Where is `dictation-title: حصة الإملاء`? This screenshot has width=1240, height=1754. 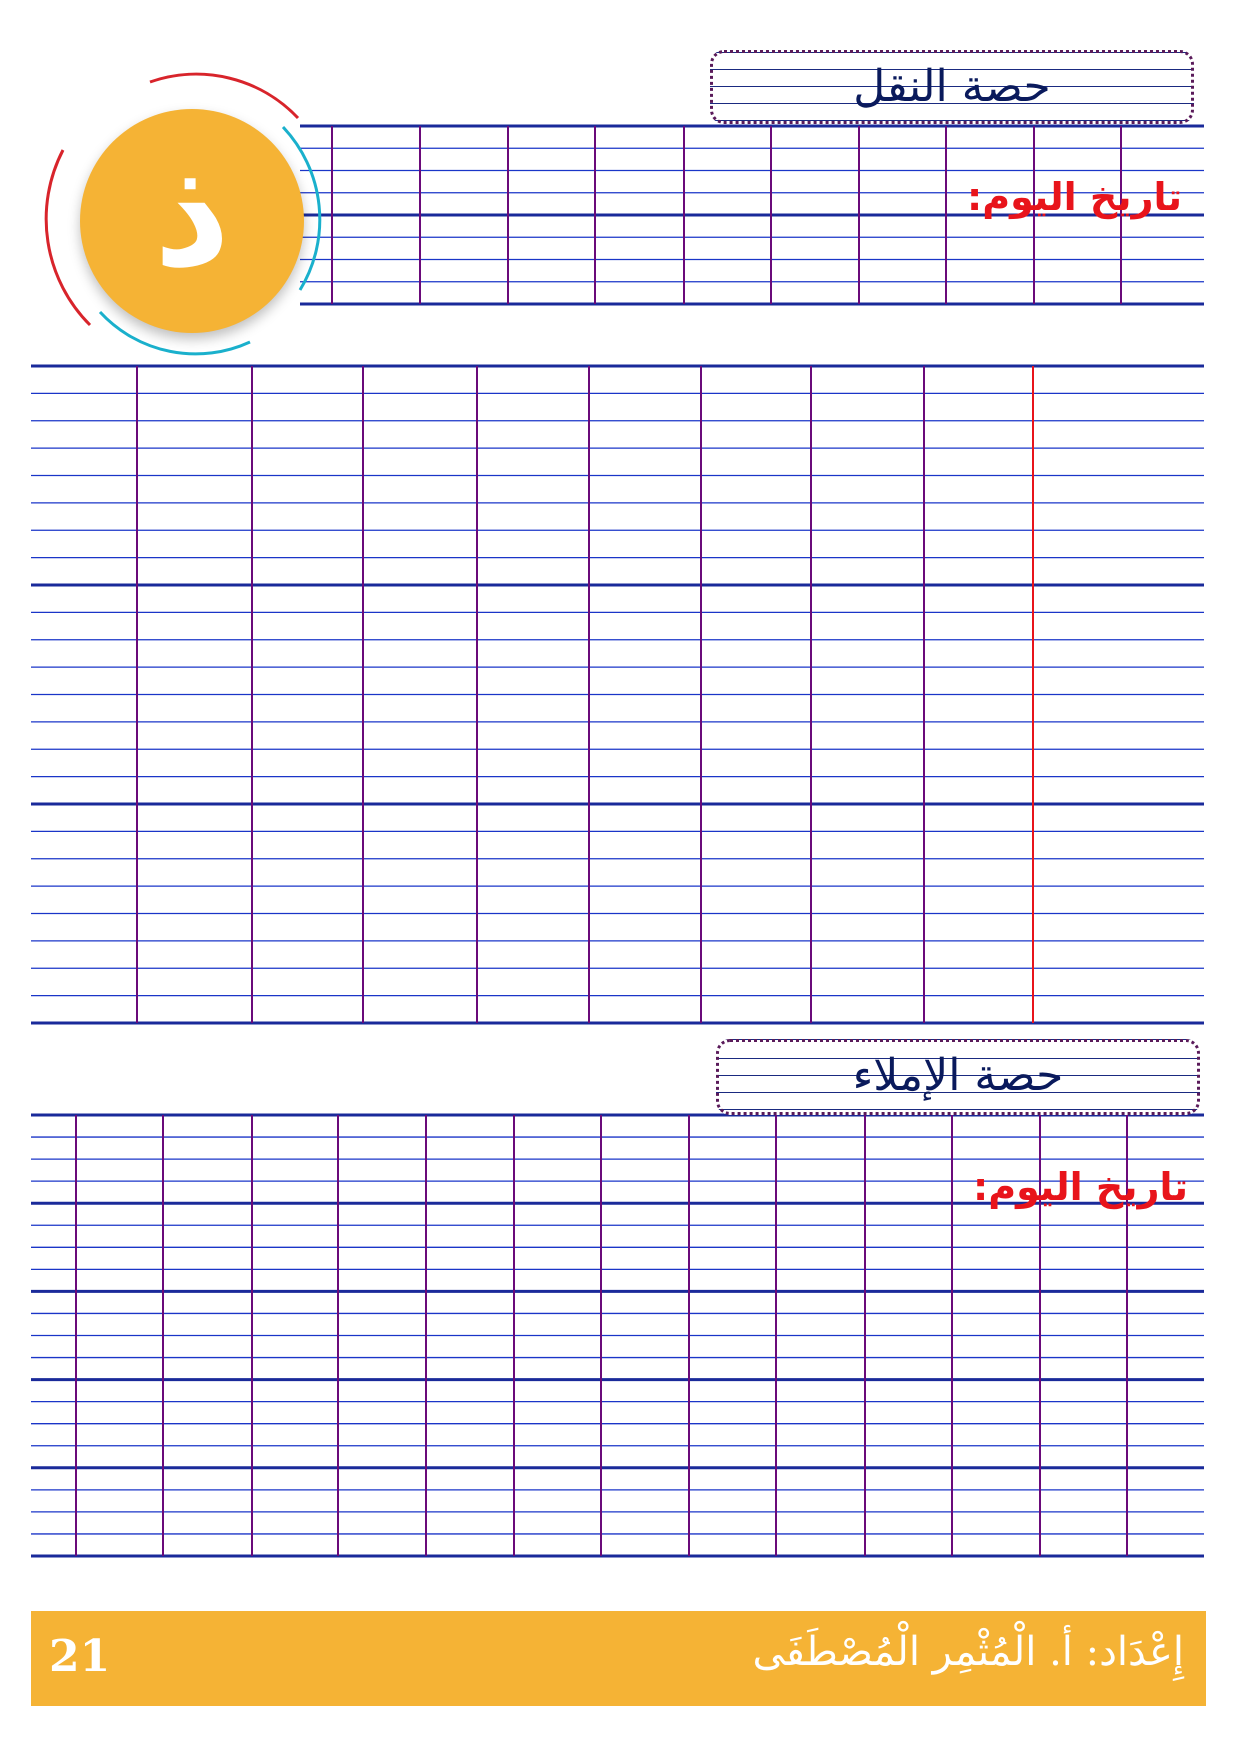
dictation-title: حصة الإملاء is located at coordinates (958, 1075).